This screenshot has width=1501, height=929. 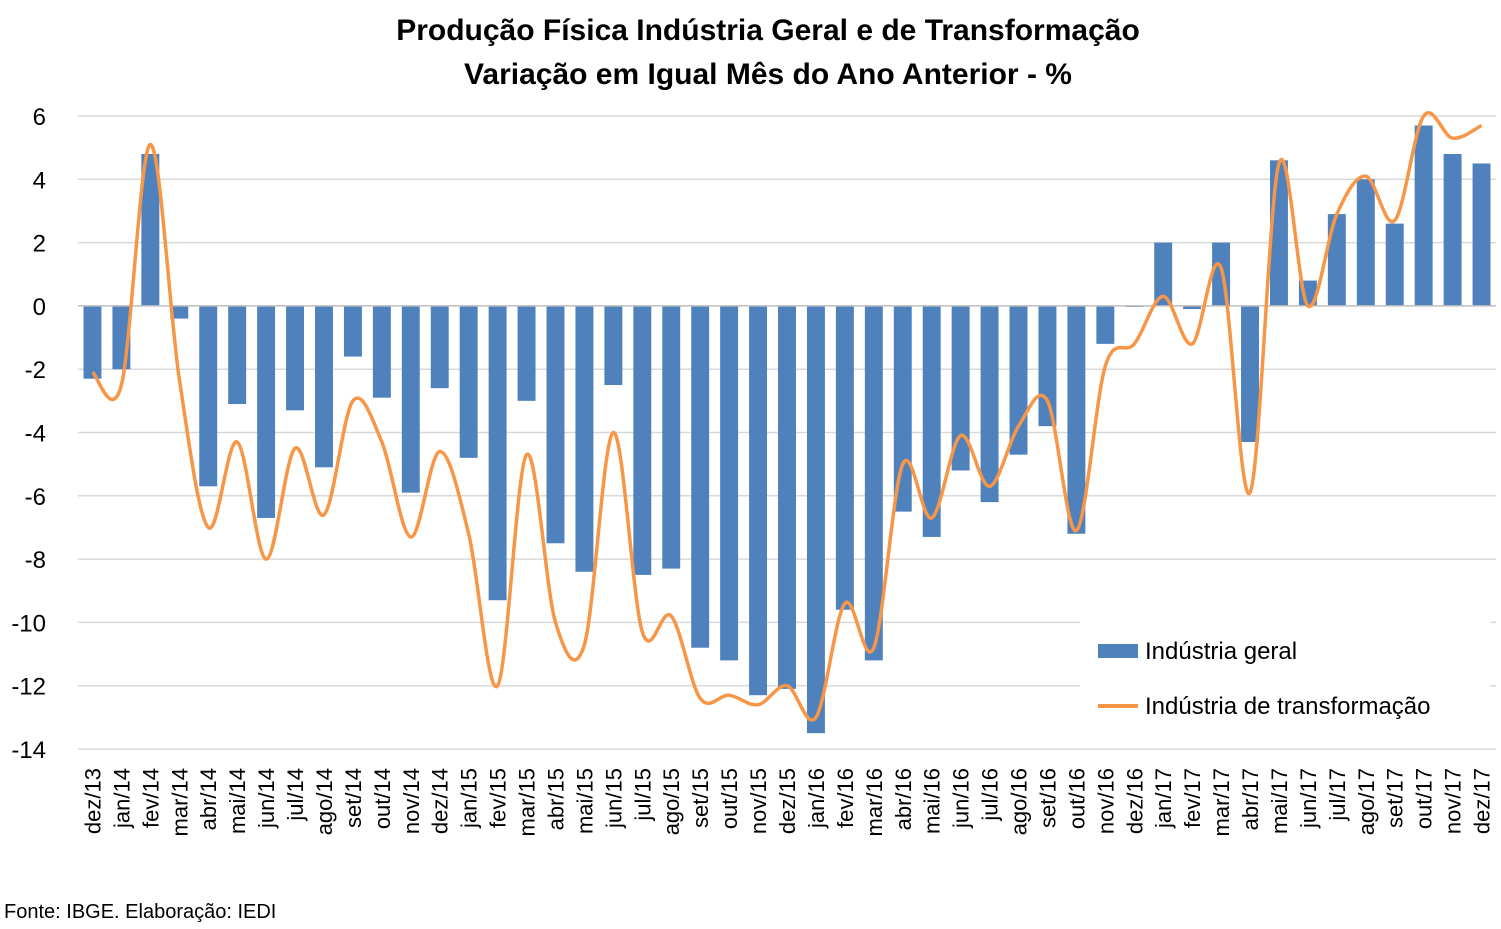 What do you see at coordinates (208, 799) in the screenshot?
I see `x-tick-label: abr/14` at bounding box center [208, 799].